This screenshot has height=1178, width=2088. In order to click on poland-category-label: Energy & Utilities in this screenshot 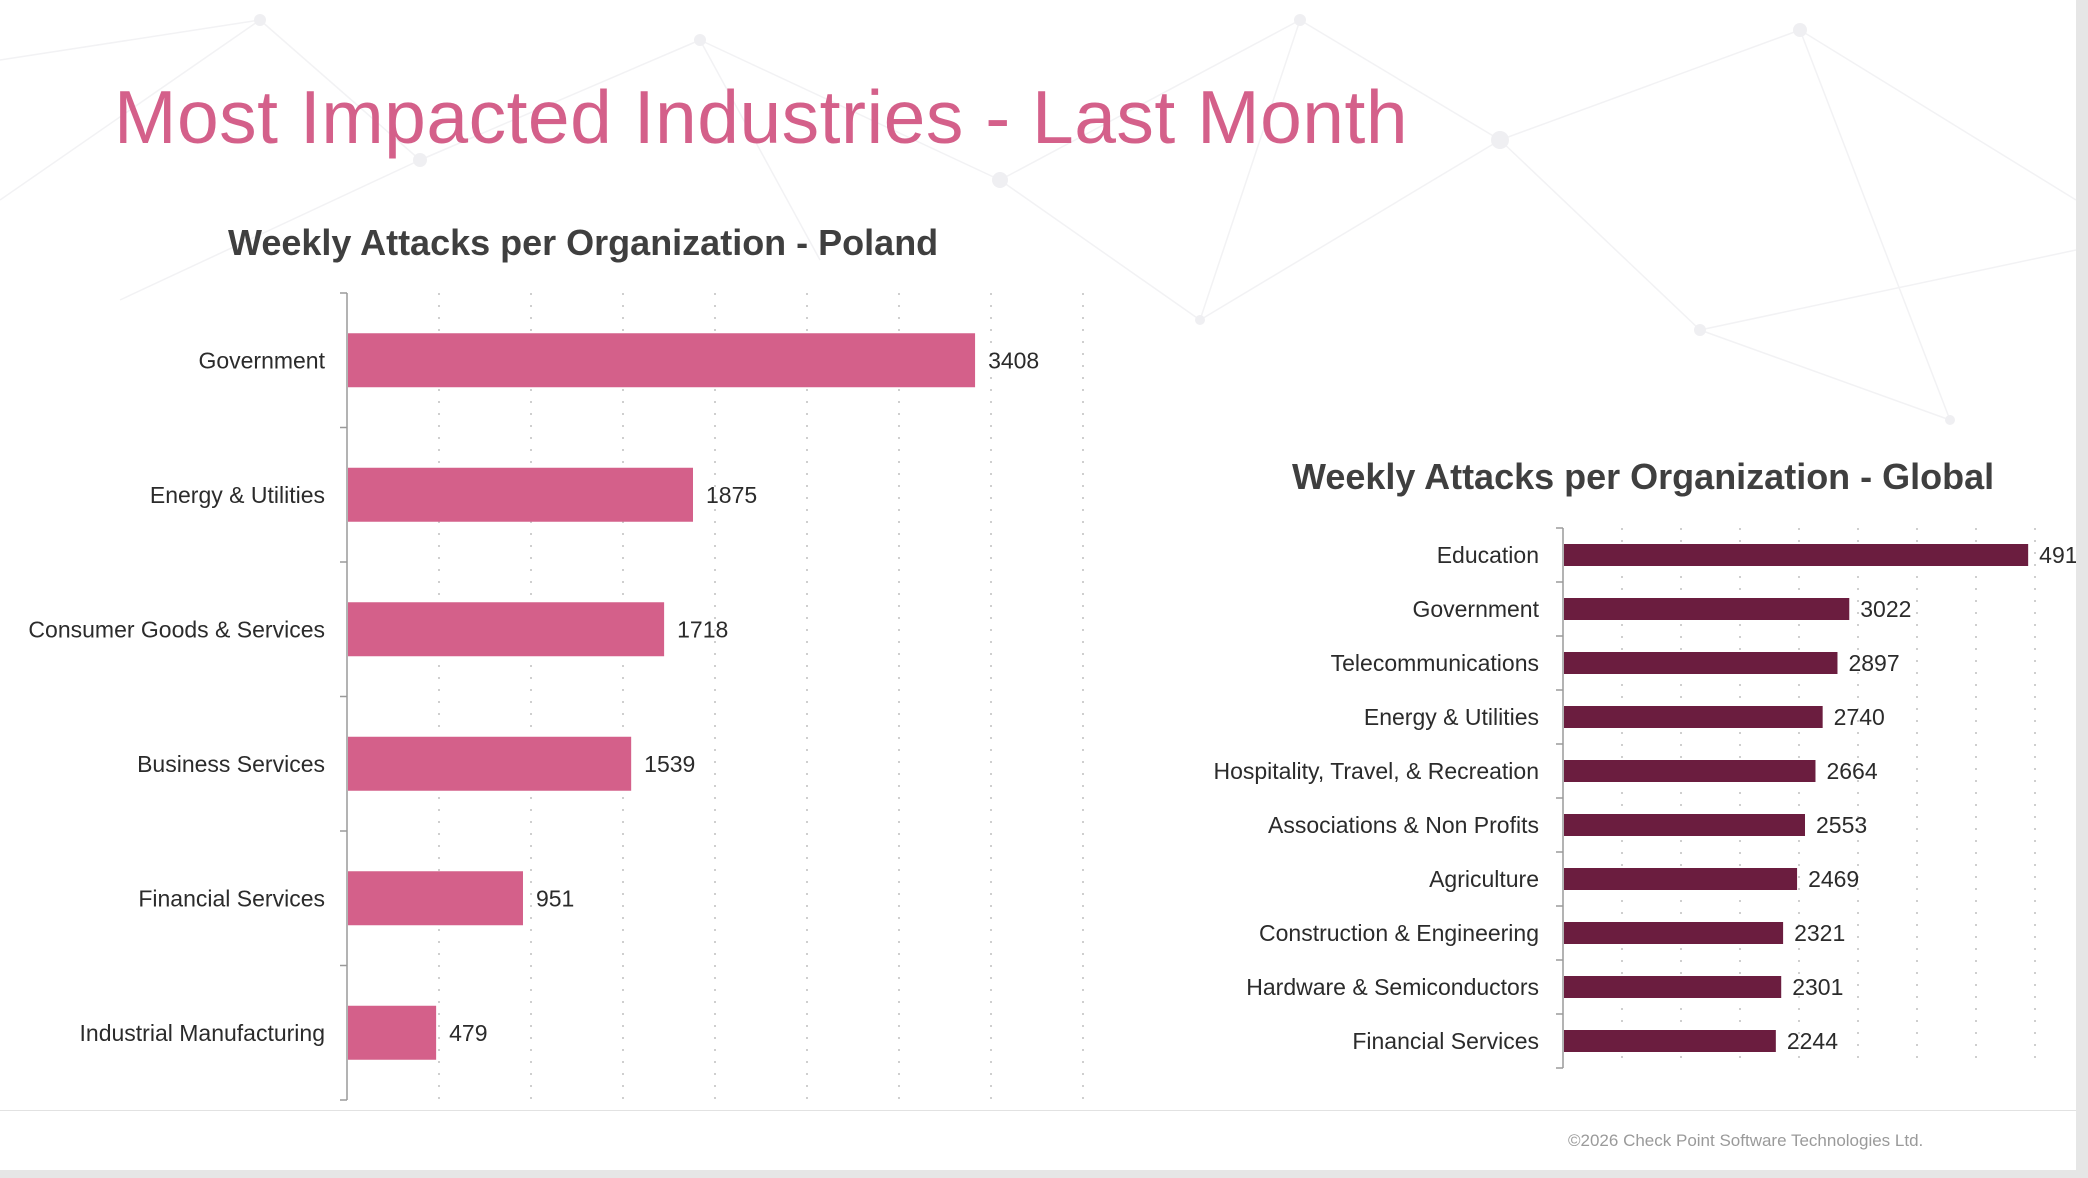, I will do `click(237, 495)`.